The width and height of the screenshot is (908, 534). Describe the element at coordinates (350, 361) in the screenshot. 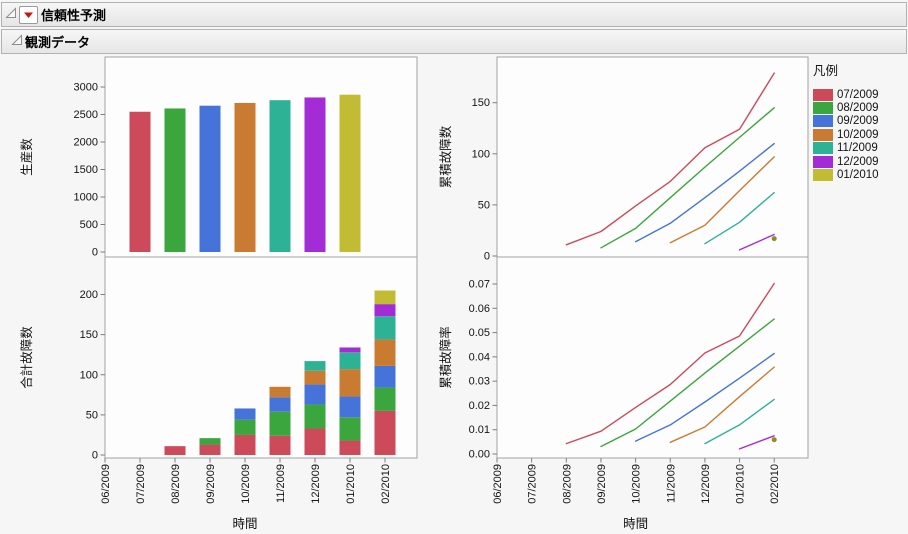

I see `failure-segment-11/2009-at-01/2010` at that location.